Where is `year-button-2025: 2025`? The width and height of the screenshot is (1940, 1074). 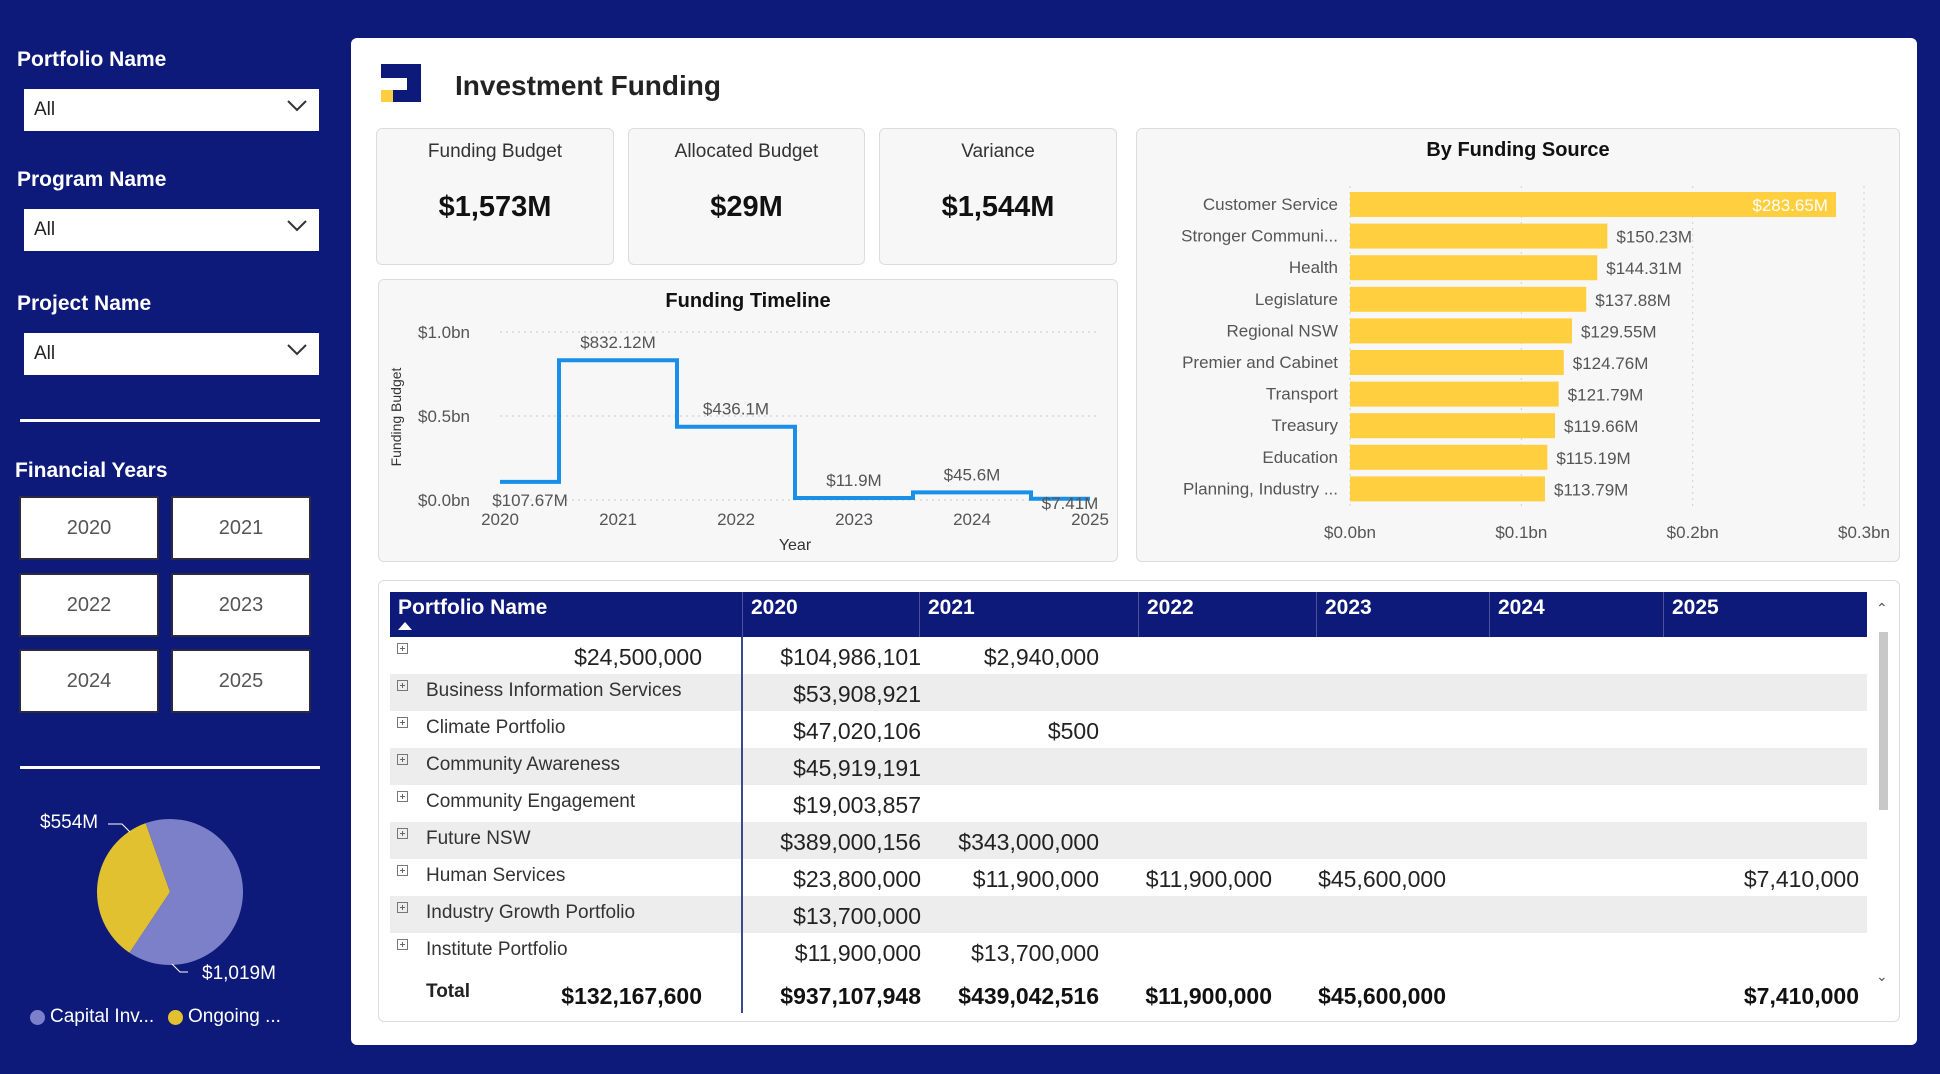 year-button-2025: 2025 is located at coordinates (241, 681).